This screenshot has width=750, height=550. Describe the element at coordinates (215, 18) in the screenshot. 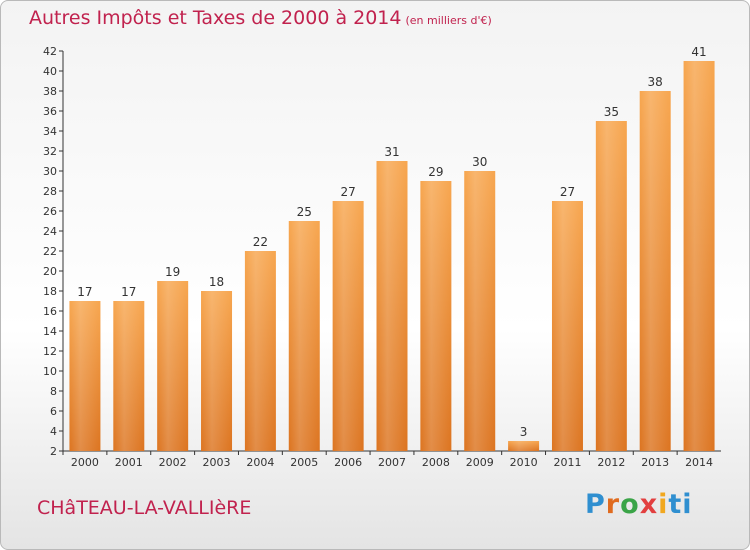

I see `chart-title-text: Autres Impôts et Taxes de 2000 à 2014` at that location.